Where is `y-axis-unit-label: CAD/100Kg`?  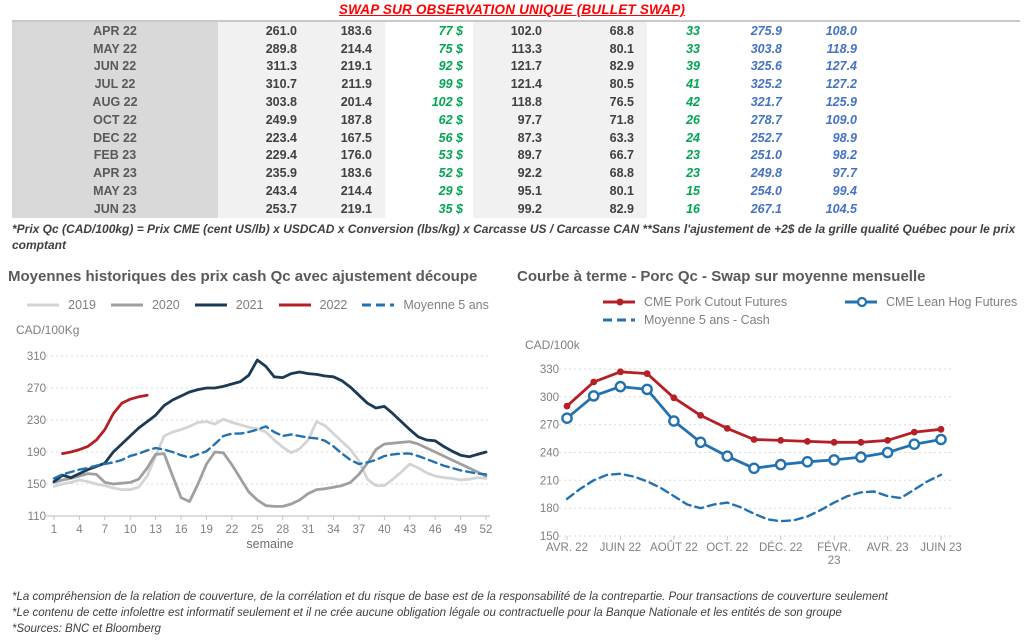 y-axis-unit-label: CAD/100Kg is located at coordinates (48, 330).